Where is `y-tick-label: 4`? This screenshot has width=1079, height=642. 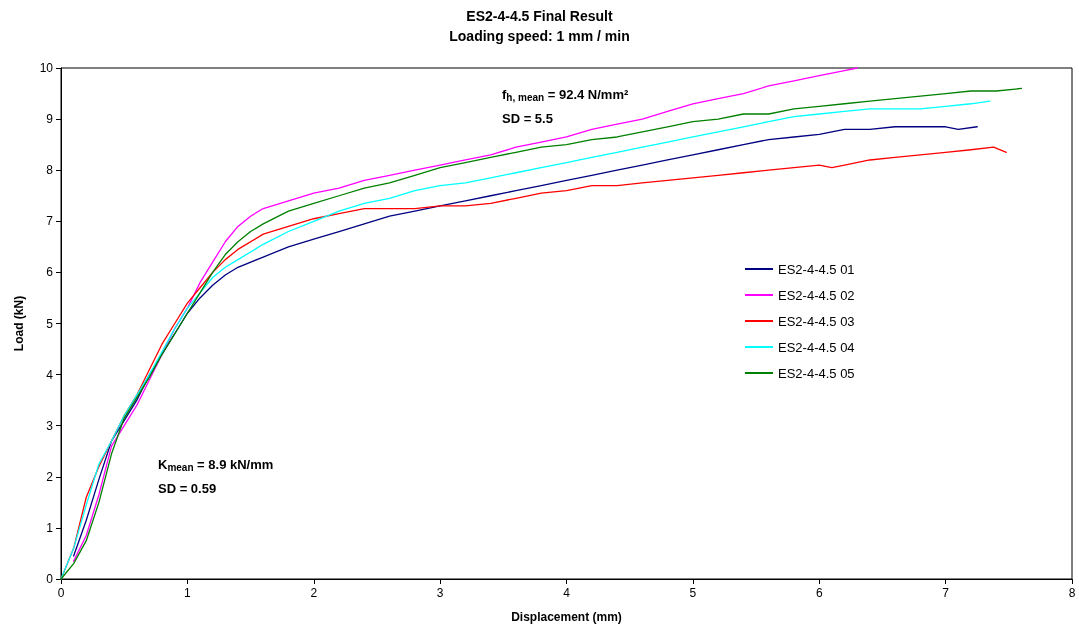 y-tick-label: 4 is located at coordinates (50, 374).